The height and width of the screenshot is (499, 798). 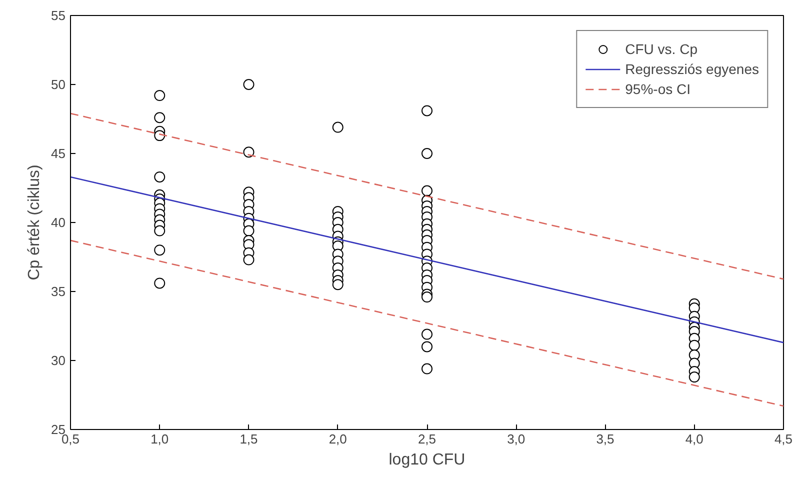 What do you see at coordinates (337, 439) in the screenshot?
I see `x-tick-label: 2,0` at bounding box center [337, 439].